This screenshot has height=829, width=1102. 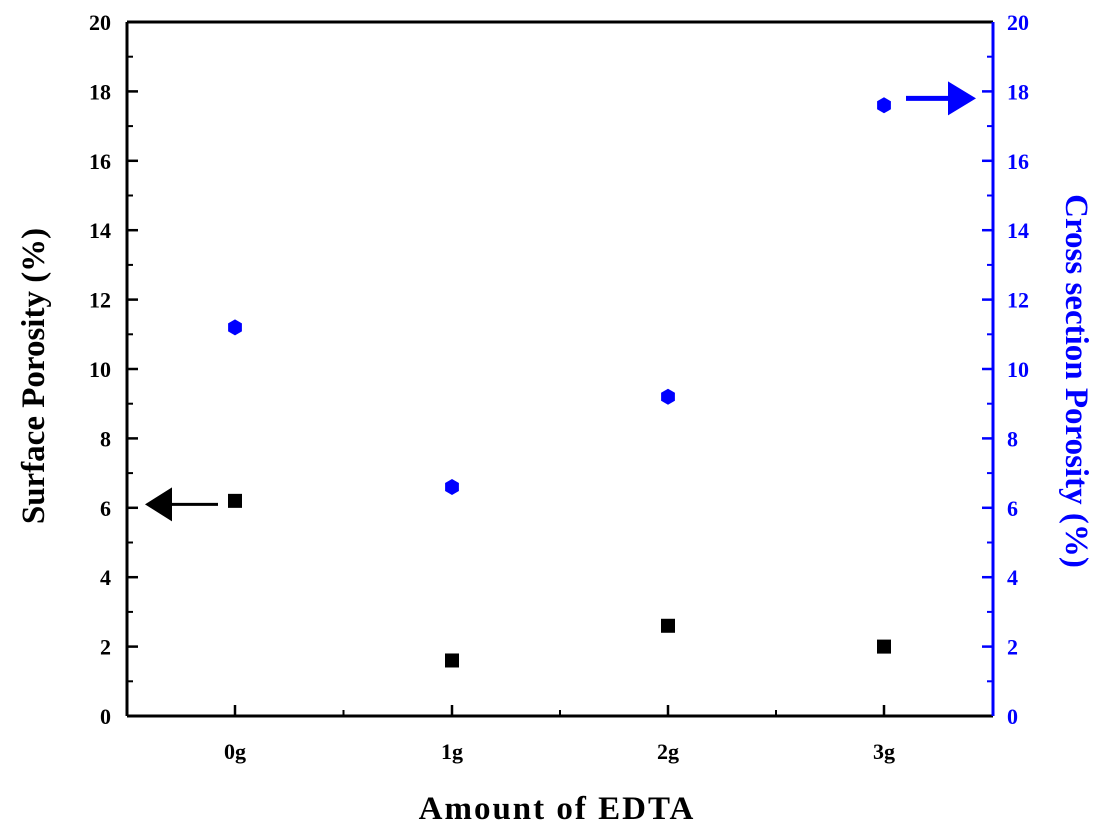 I want to click on left-axis-title: Surface Porosity (%), so click(x=34, y=376).